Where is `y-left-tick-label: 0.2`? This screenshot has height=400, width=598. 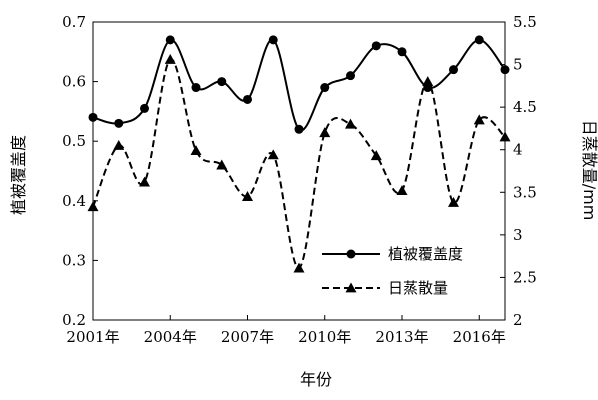
y-left-tick-label: 0.2 is located at coordinates (74, 320).